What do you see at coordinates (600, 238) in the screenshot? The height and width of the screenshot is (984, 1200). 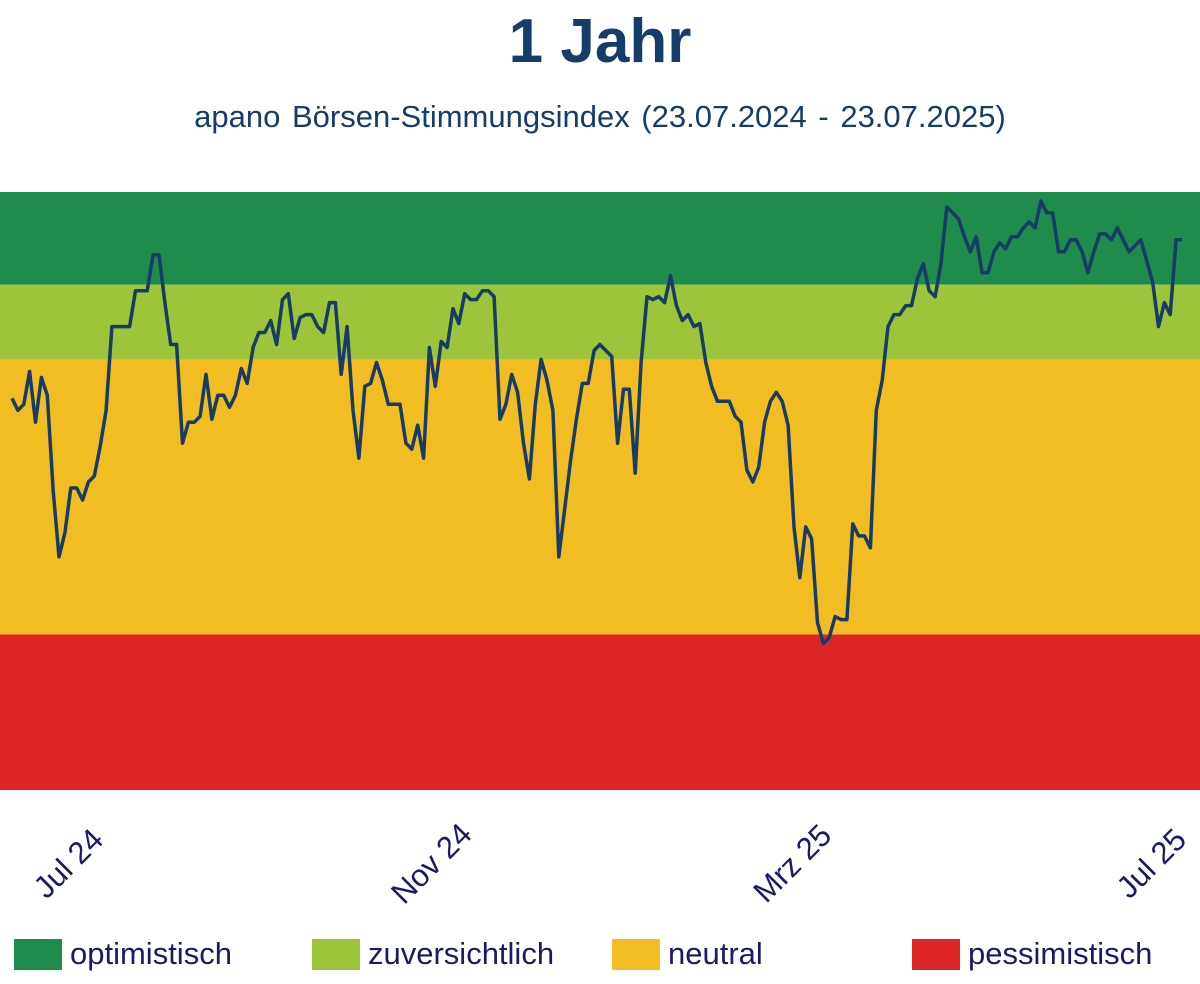 I see `band-optimistisch` at bounding box center [600, 238].